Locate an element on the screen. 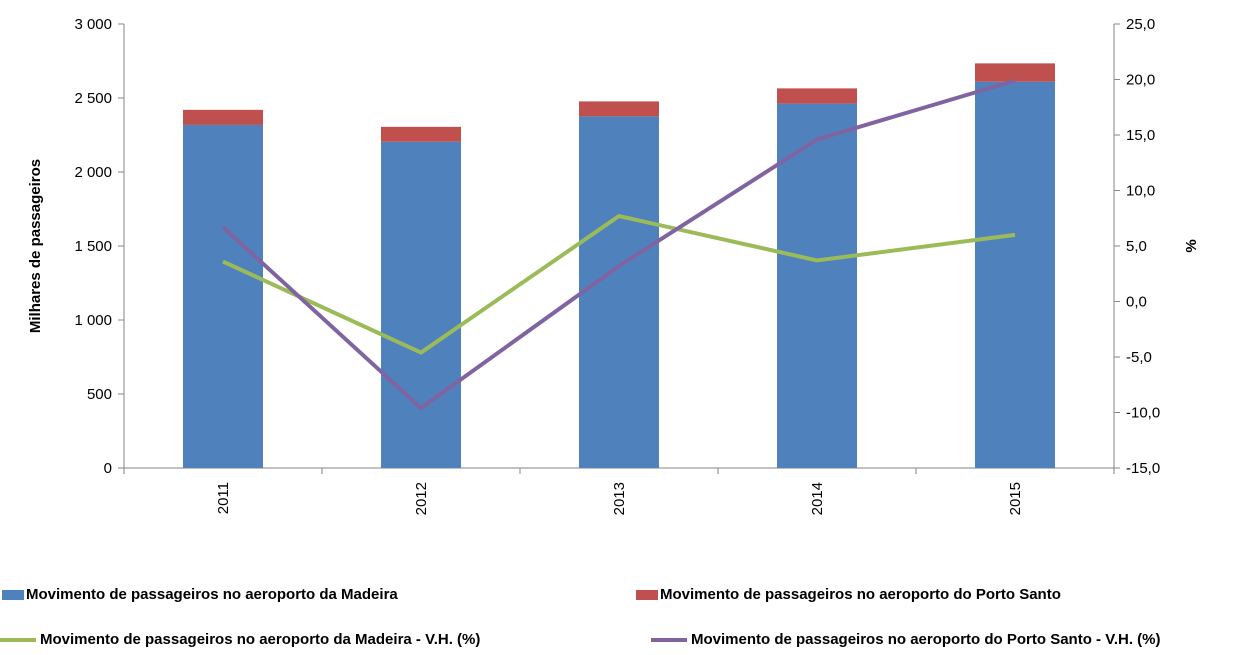 This screenshot has height=655, width=1253. right-tick-label: 0,0 is located at coordinates (1136, 302).